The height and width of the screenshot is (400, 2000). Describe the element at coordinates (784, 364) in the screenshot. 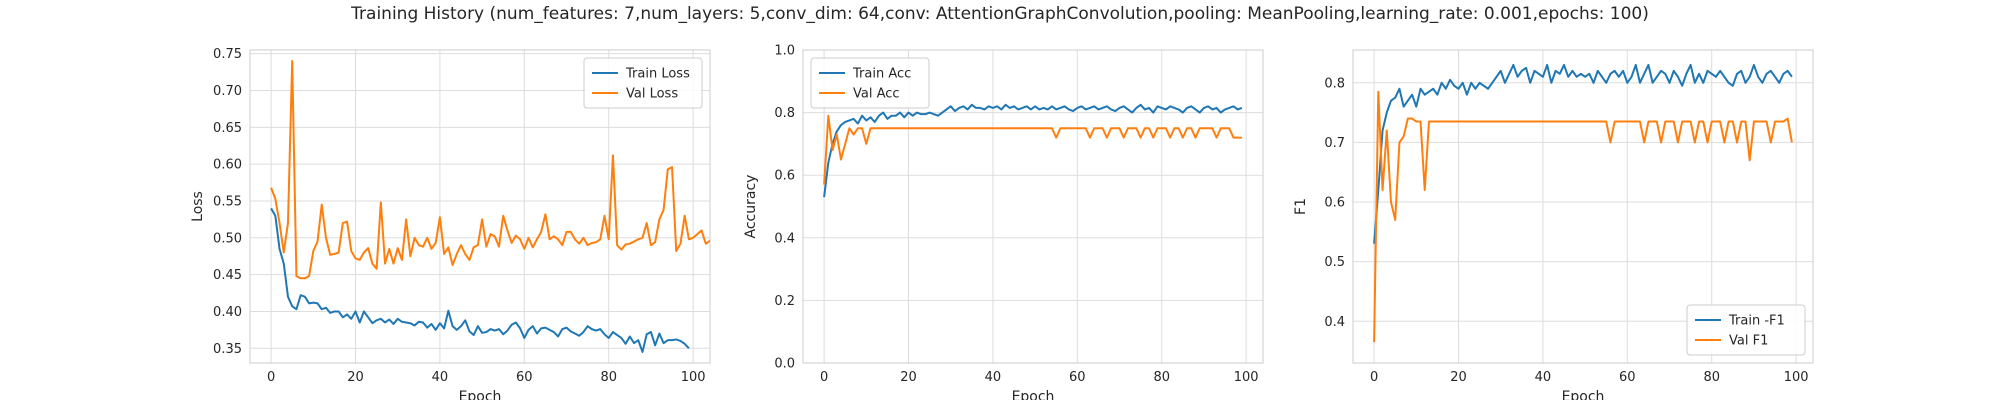

I see `y-tick-label: 0.0` at that location.